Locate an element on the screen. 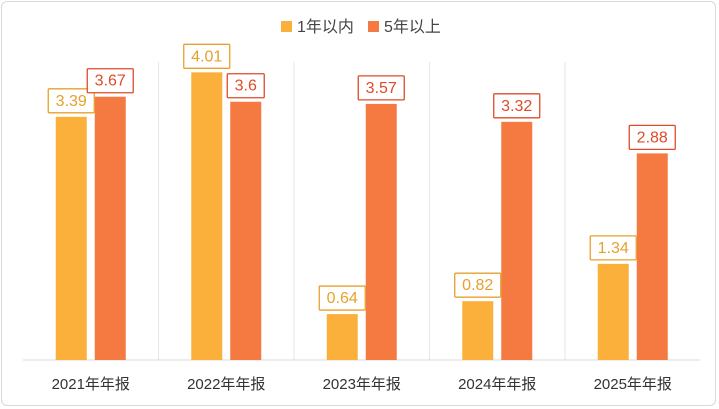  data-label: 3.6 is located at coordinates (246, 86).